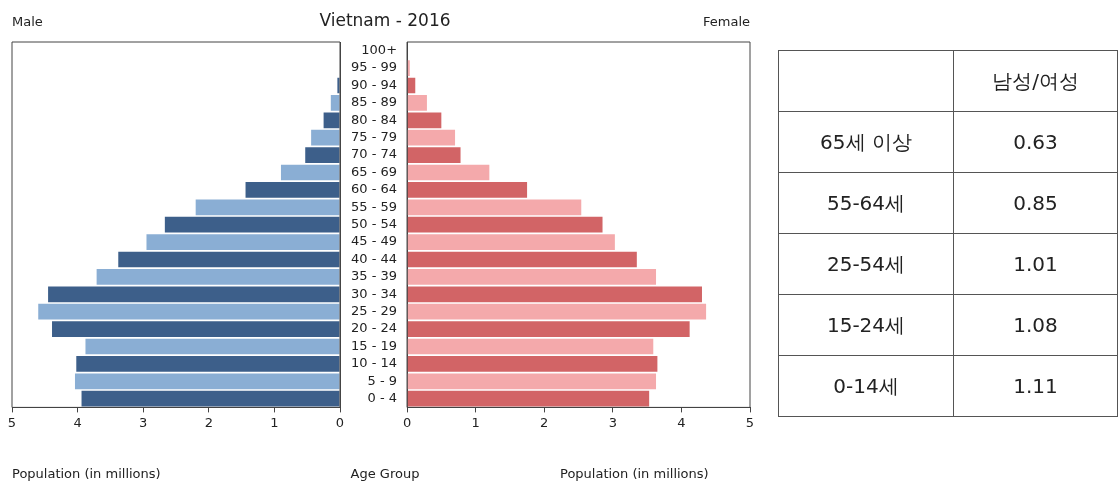 Image resolution: width=1120 pixels, height=484 pixels. I want to click on y-tick-label: 55 - 59, so click(374, 206).